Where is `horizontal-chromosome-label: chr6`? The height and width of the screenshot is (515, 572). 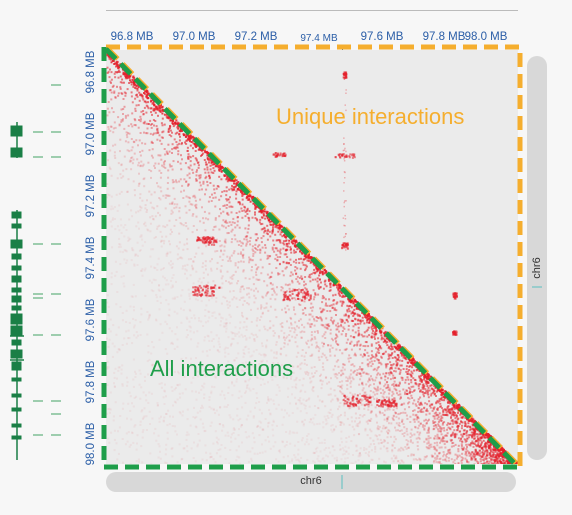
horizontal-chromosome-label: chr6 is located at coordinates (311, 481).